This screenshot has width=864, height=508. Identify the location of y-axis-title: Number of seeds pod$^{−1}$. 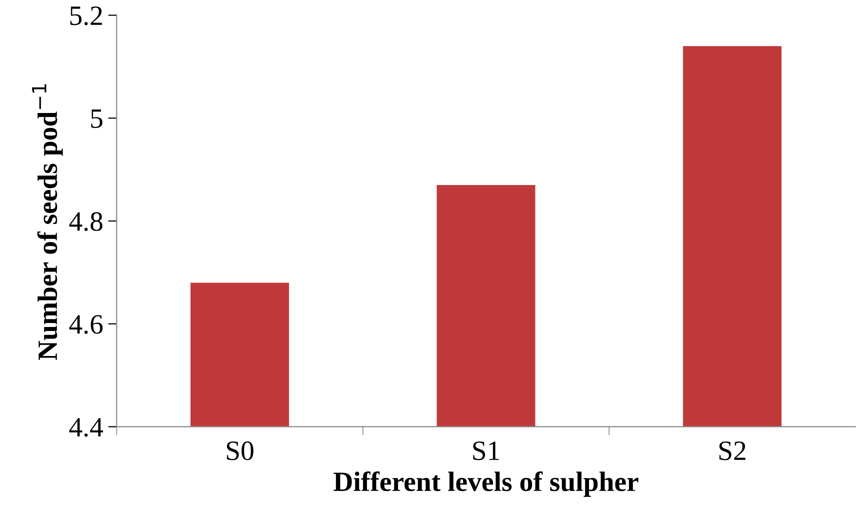
(47, 222).